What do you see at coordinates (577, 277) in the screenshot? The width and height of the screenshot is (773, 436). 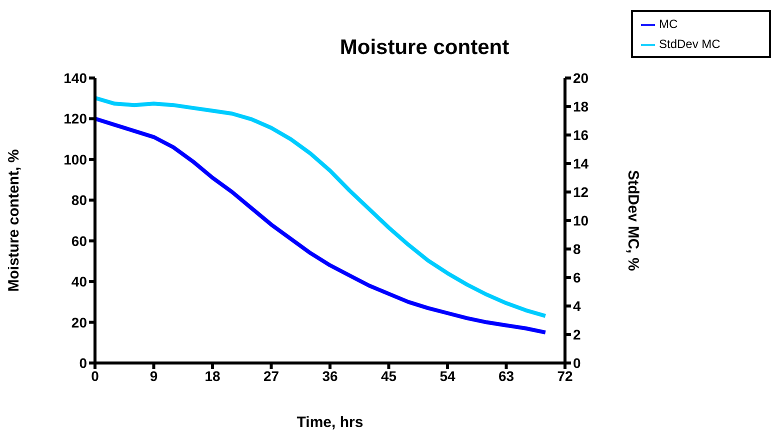 I see `y2-tick-label: 6` at bounding box center [577, 277].